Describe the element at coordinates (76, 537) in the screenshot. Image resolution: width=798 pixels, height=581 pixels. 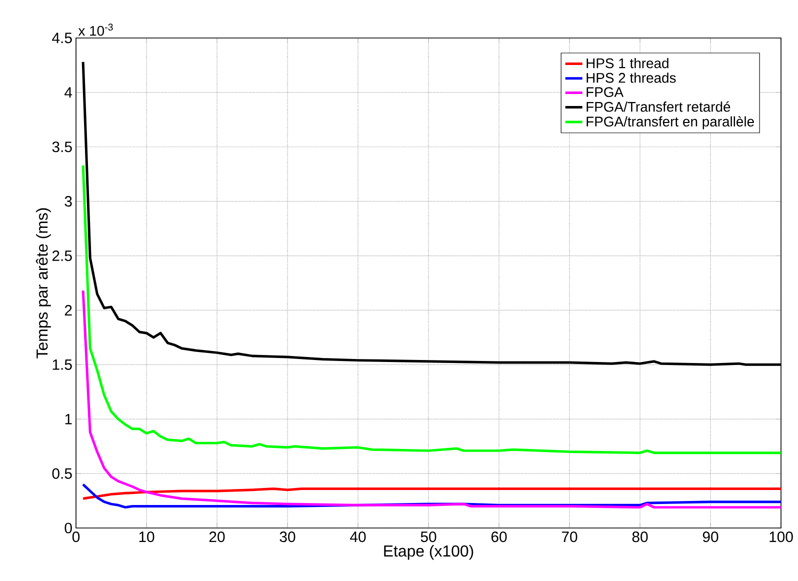
I see `x-tick-label: 0` at that location.